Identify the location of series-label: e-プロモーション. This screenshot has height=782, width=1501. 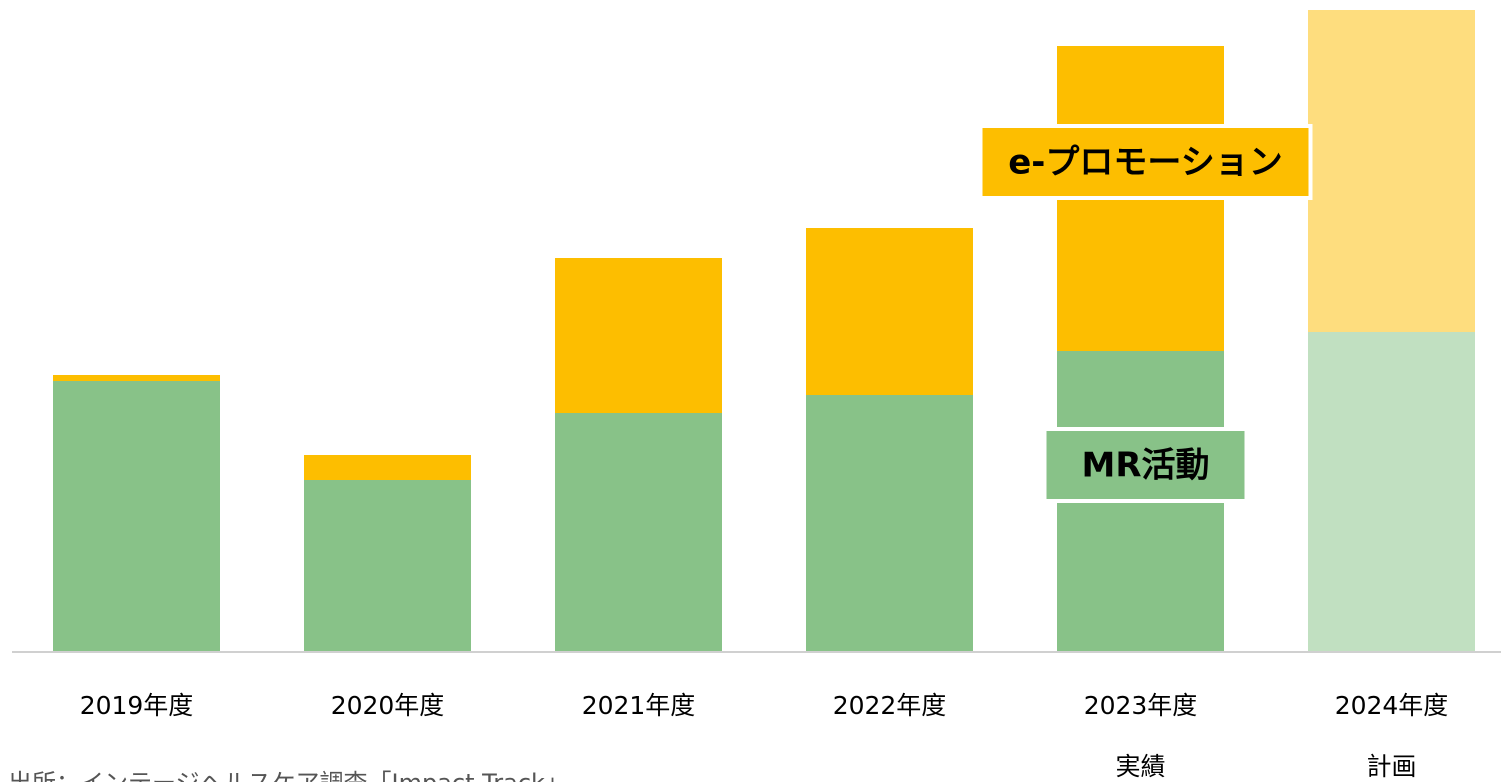
(1145, 163).